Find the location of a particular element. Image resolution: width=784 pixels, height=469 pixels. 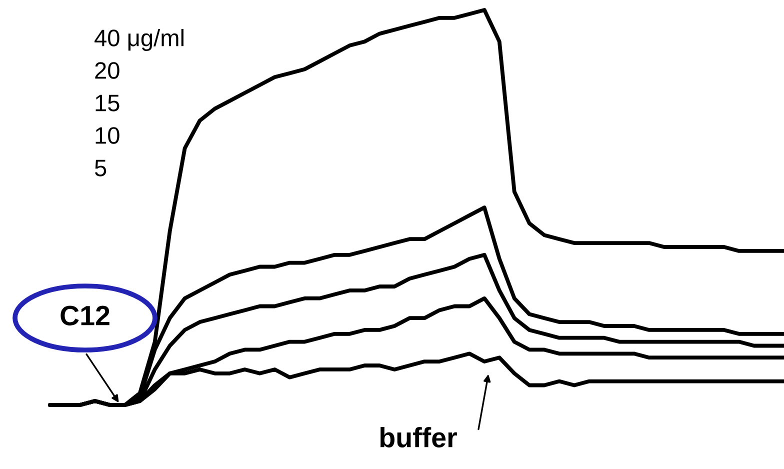

annotation: 40 μg/ml is located at coordinates (139, 40).